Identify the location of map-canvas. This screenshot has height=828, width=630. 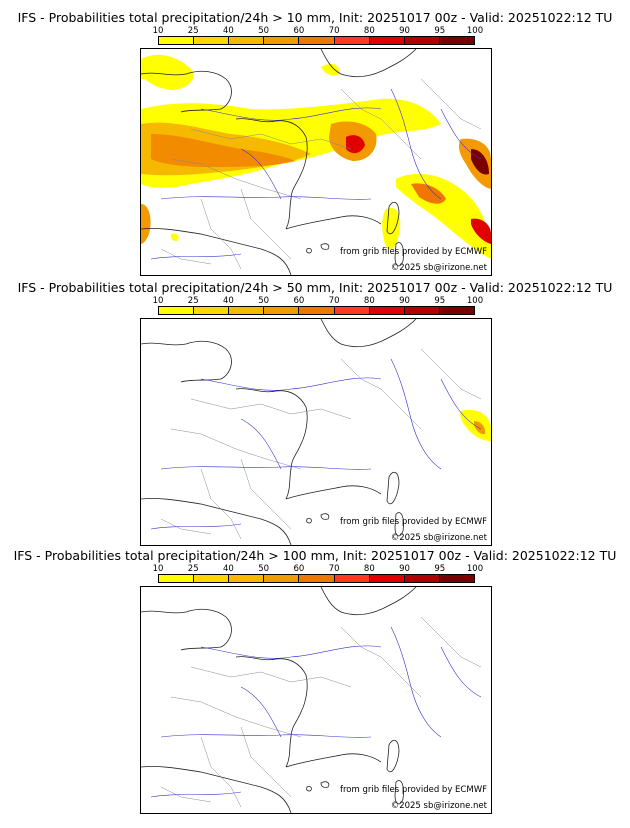
(311, 700).